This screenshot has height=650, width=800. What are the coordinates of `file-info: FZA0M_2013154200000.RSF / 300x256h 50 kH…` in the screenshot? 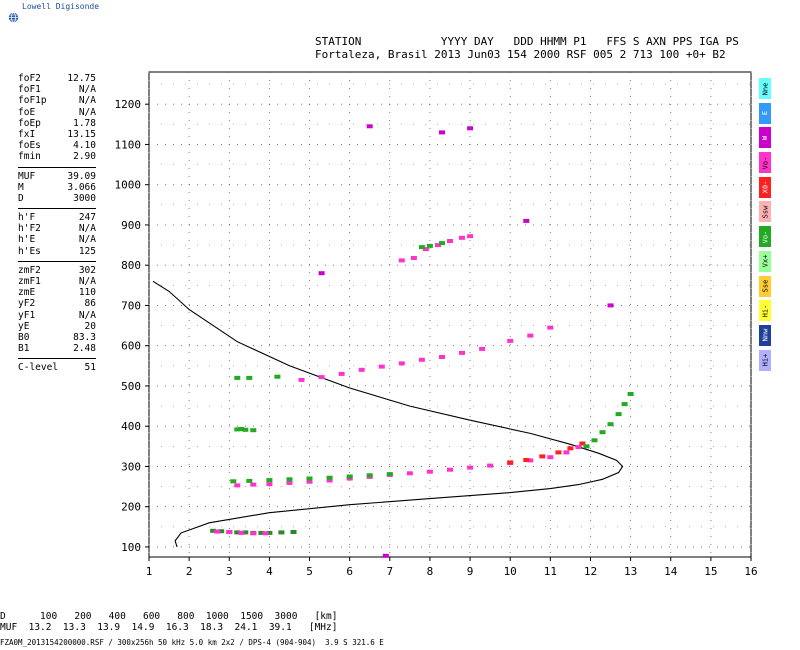 It's located at (192, 642).